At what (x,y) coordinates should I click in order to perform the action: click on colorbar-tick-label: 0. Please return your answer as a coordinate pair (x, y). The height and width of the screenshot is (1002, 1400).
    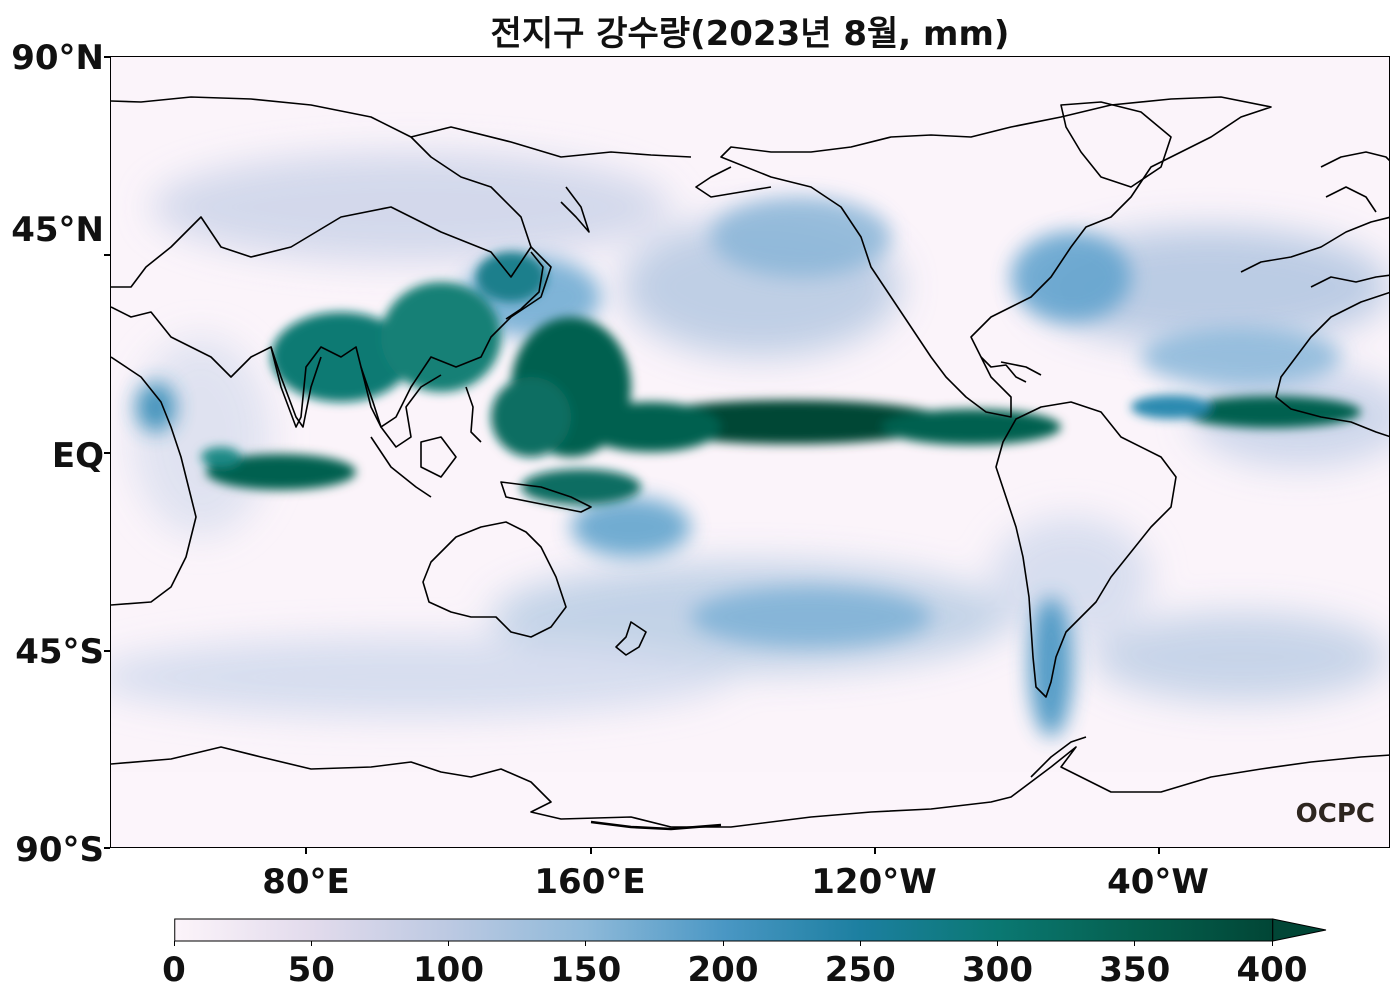
    Looking at the image, I should click on (174, 970).